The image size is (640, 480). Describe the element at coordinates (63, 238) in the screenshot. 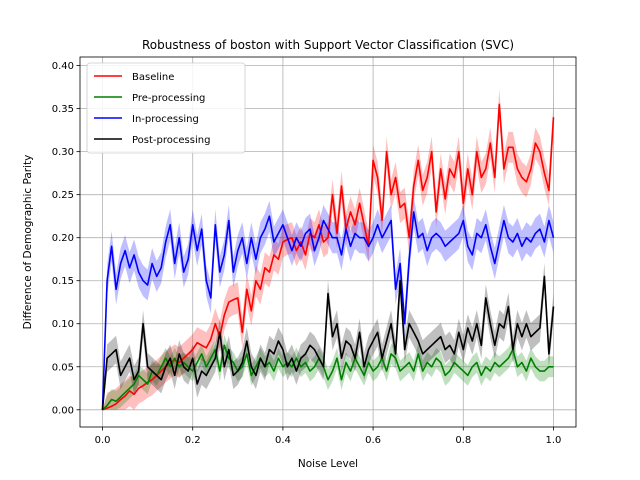

I see `y-tick-label: 0.20` at that location.